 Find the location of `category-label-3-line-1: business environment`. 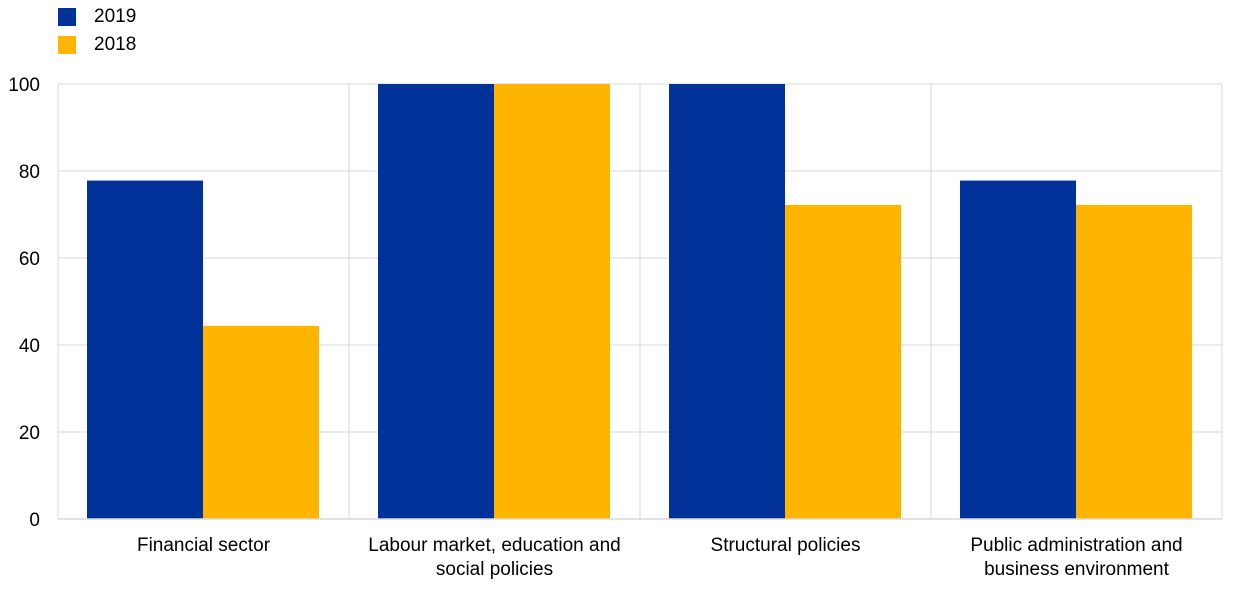

category-label-3-line-1: business environment is located at coordinates (1077, 569).